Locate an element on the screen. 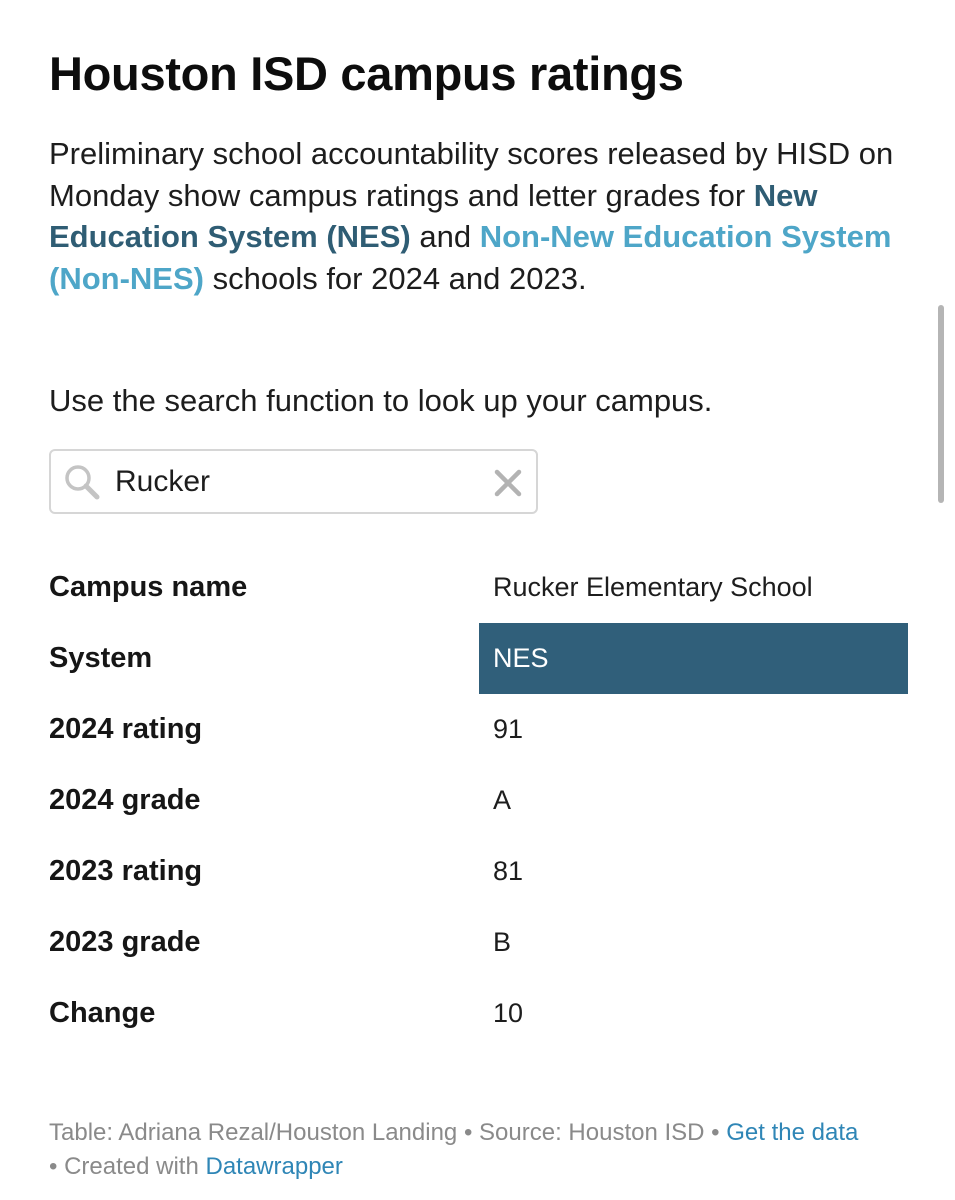  row-value: A is located at coordinates (502, 800).